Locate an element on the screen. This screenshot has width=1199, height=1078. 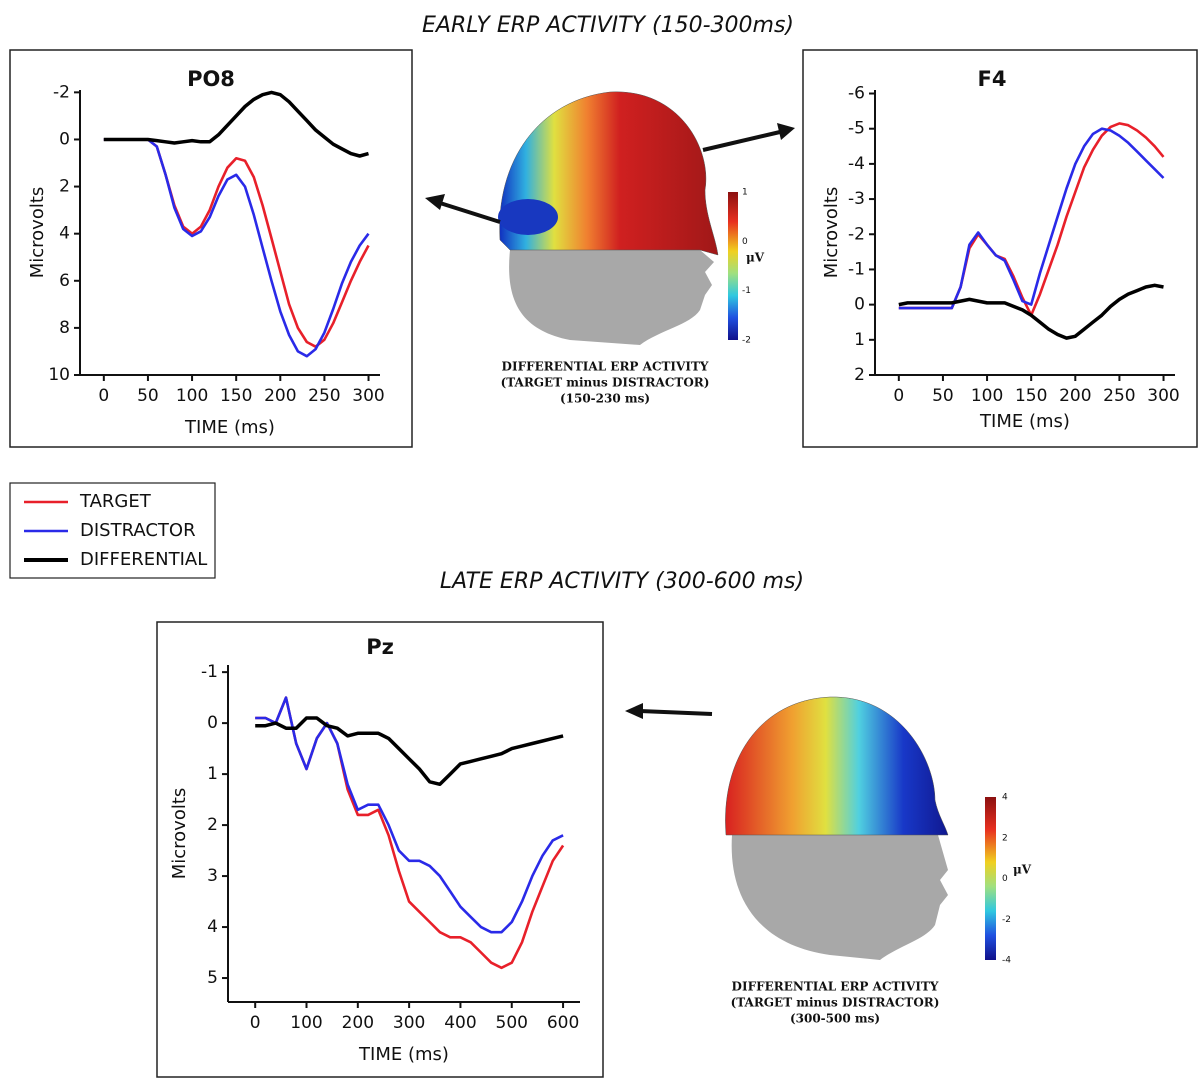
y-tick-label: -4 is located at coordinates (856, 164).